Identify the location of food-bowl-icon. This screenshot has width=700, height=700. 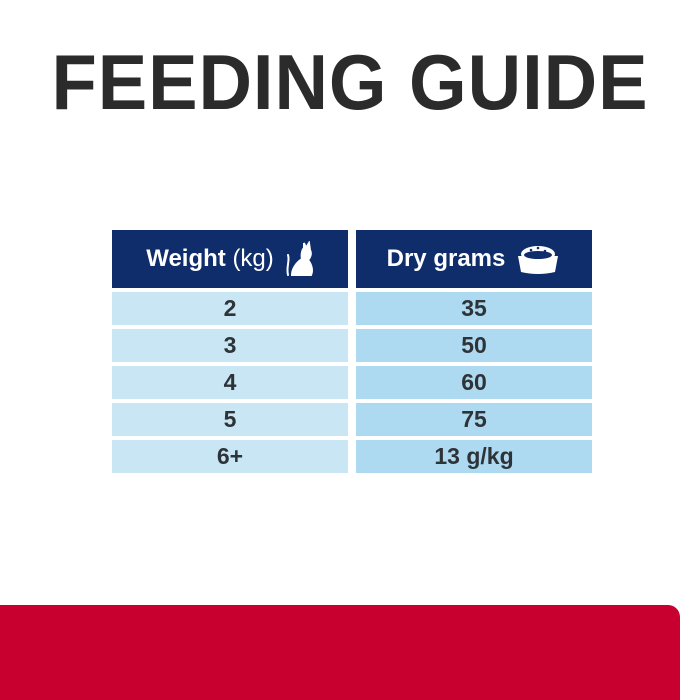
(538, 260).